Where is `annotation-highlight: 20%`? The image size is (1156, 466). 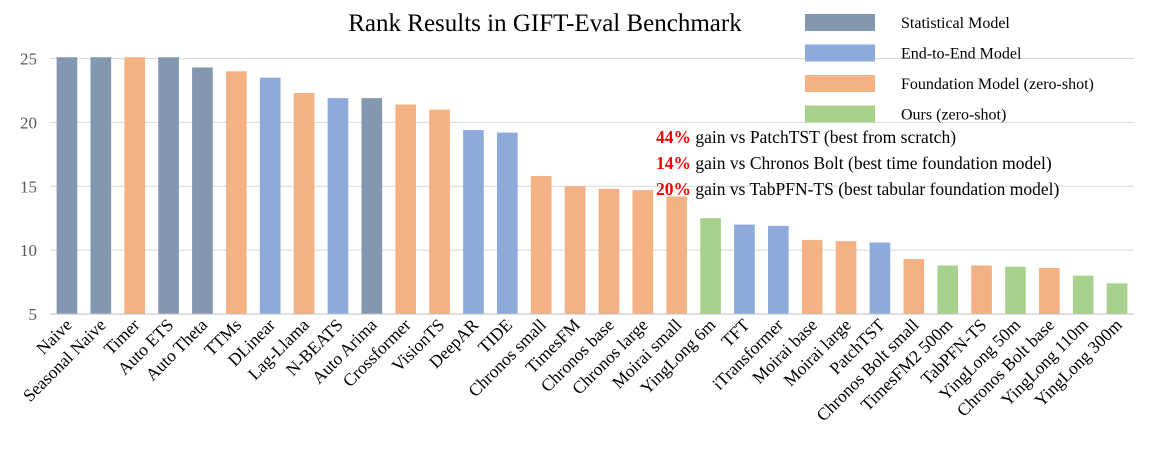
annotation-highlight: 20% is located at coordinates (673, 189).